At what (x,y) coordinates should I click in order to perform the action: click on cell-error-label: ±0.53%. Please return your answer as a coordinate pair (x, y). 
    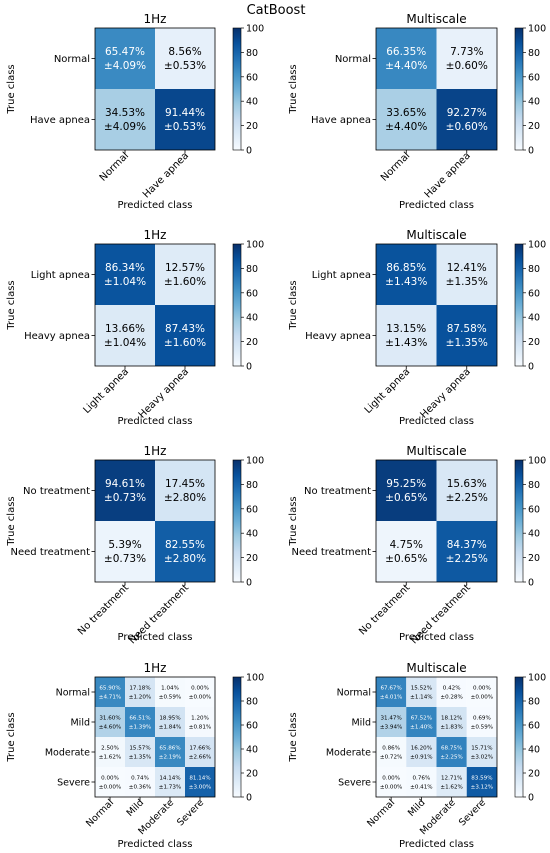
    Looking at the image, I should click on (185, 127).